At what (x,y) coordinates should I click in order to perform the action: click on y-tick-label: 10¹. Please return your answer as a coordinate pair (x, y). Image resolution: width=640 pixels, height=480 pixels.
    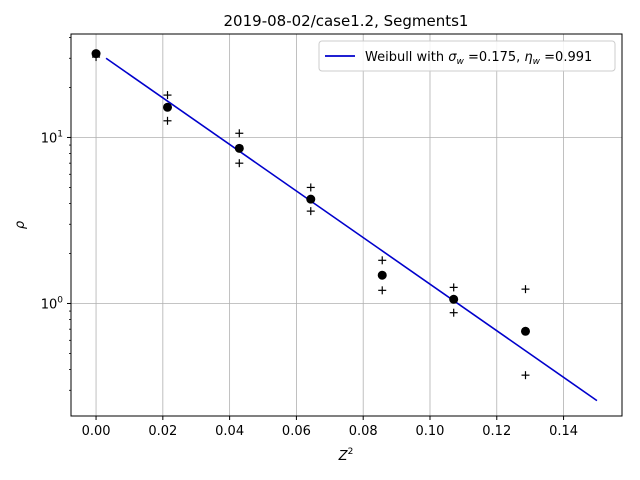
    Looking at the image, I should click on (52, 137).